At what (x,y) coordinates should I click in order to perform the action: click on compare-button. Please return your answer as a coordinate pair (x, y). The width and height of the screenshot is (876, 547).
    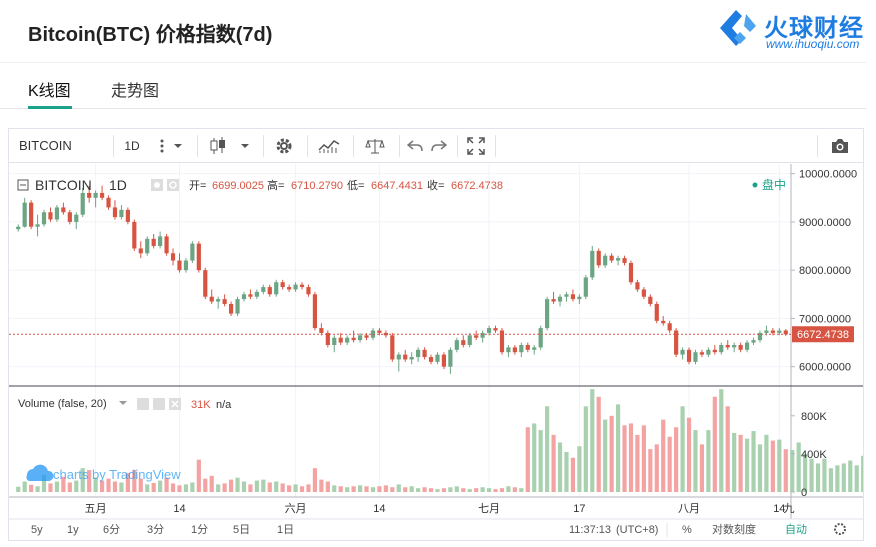
    Looking at the image, I should click on (375, 145).